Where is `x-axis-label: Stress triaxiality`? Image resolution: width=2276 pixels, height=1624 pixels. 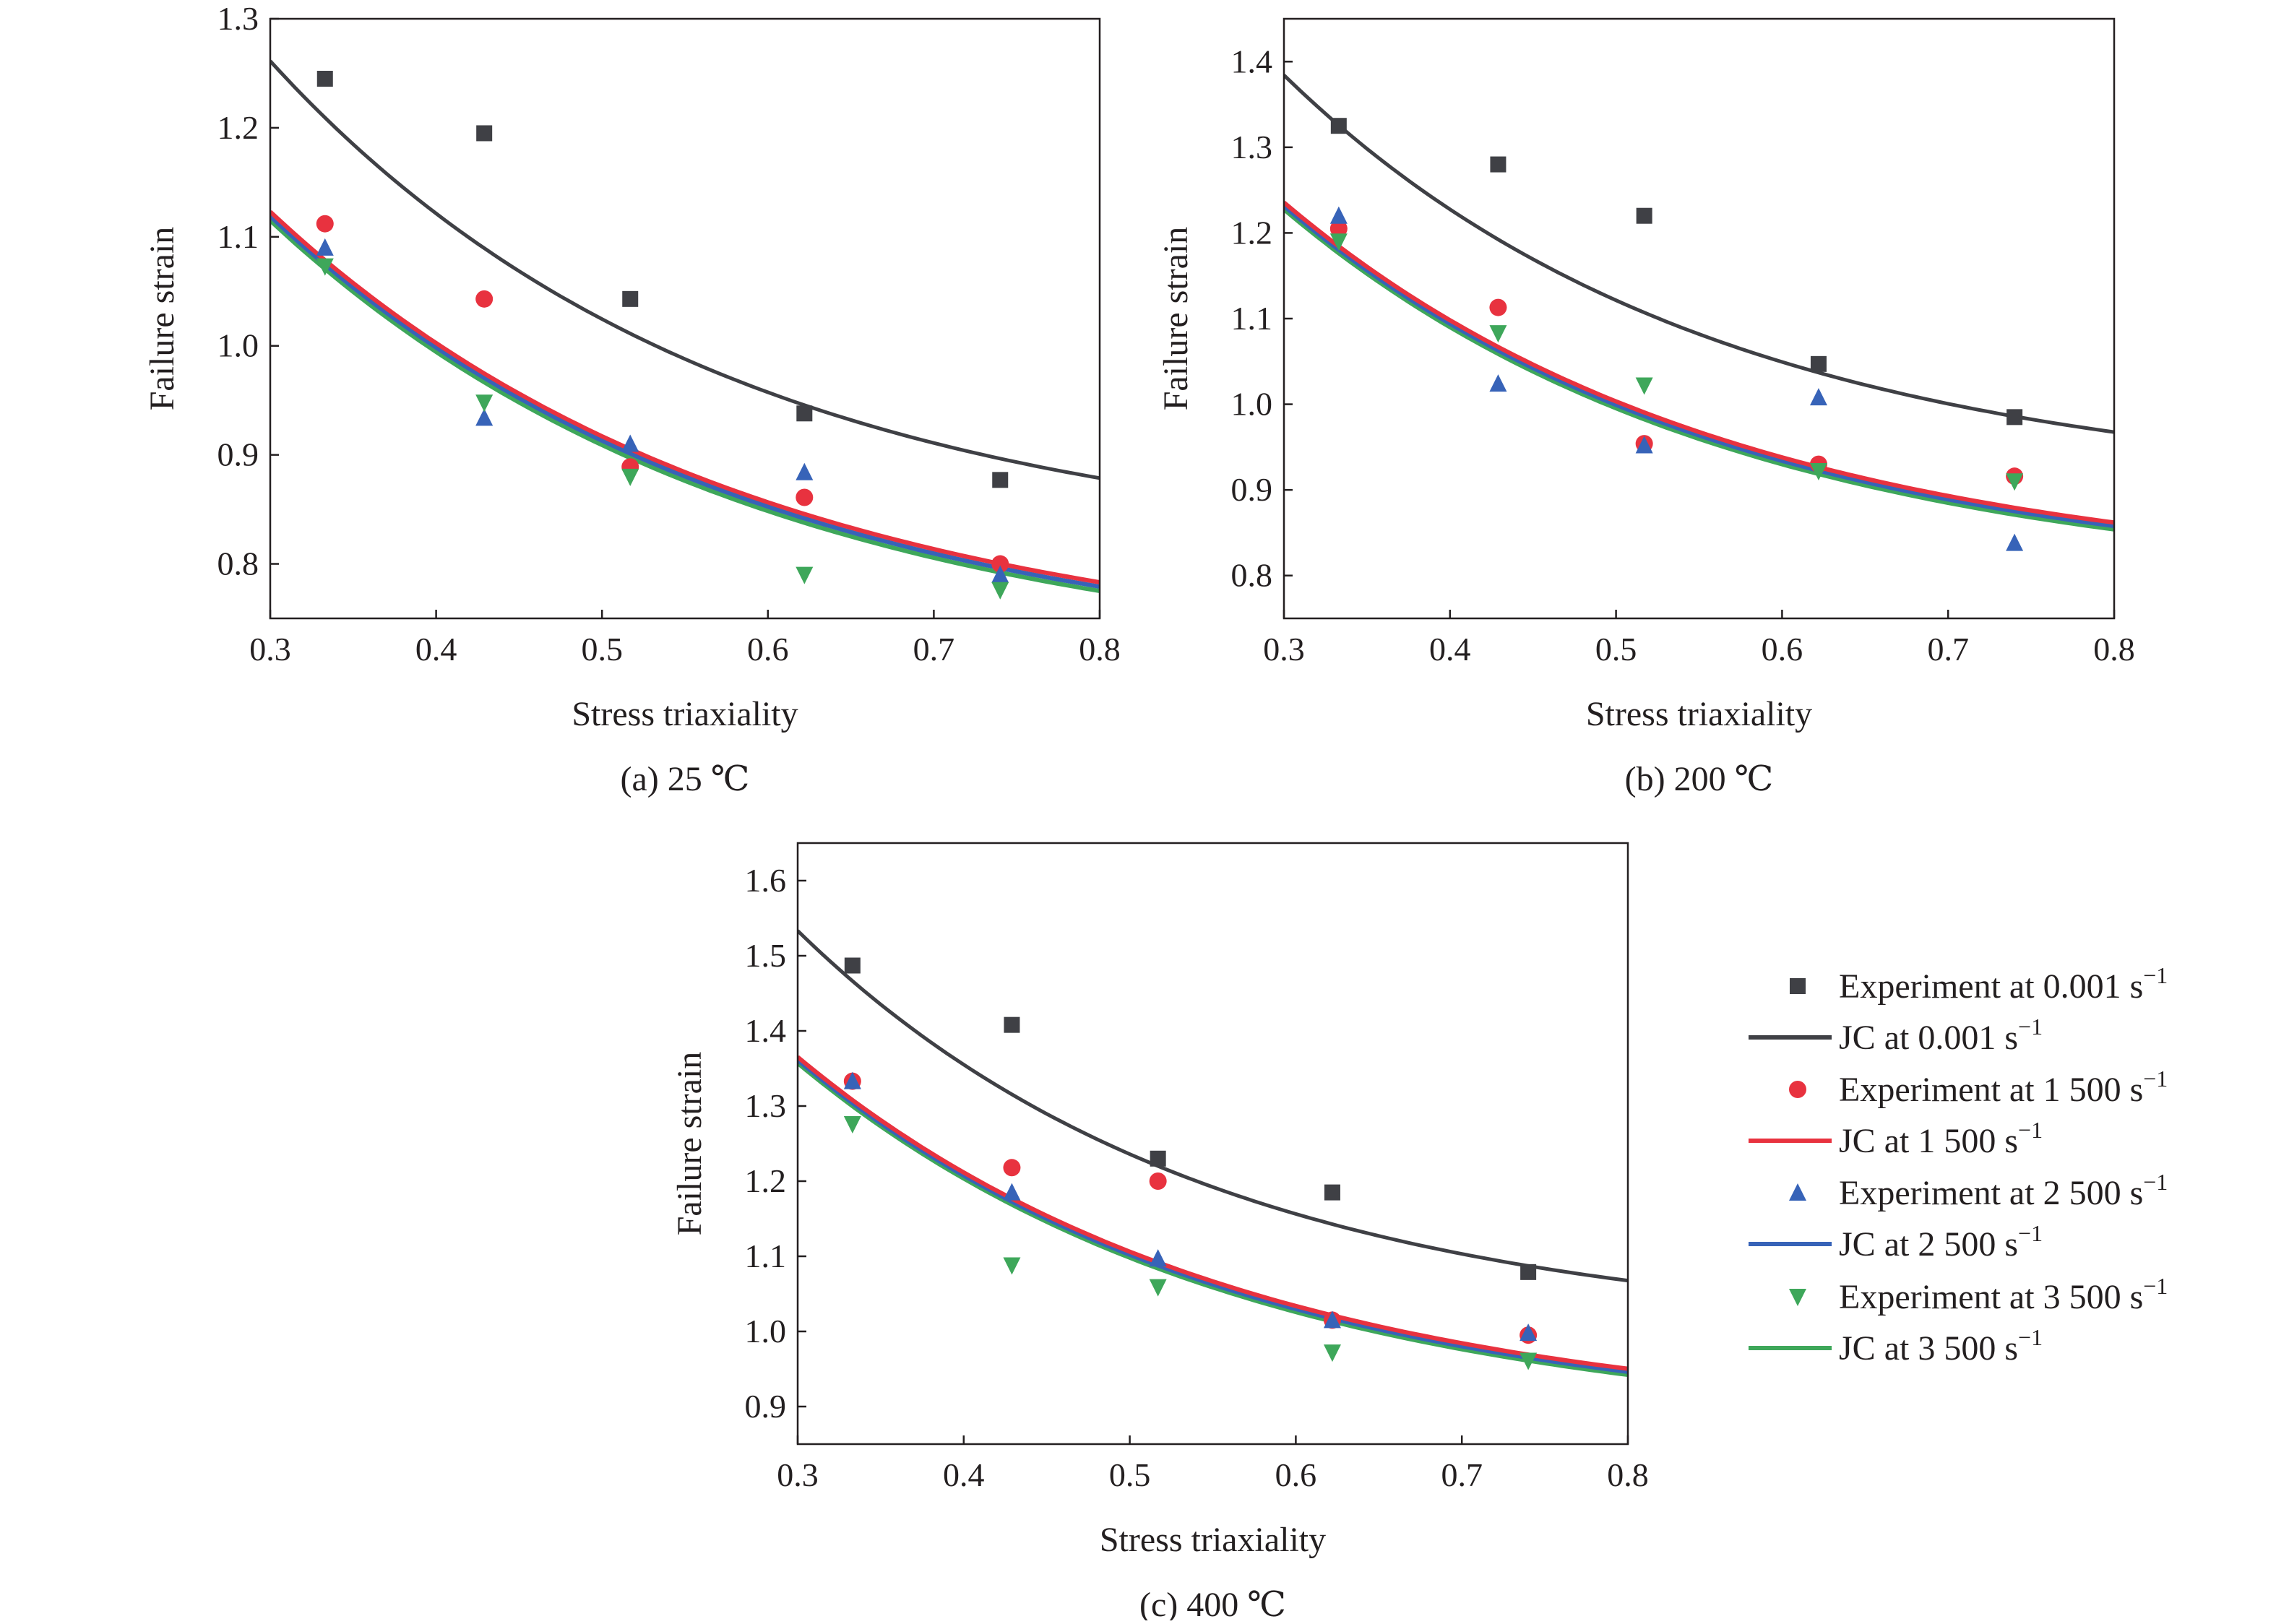 x-axis-label: Stress triaxiality is located at coordinates (1213, 1540).